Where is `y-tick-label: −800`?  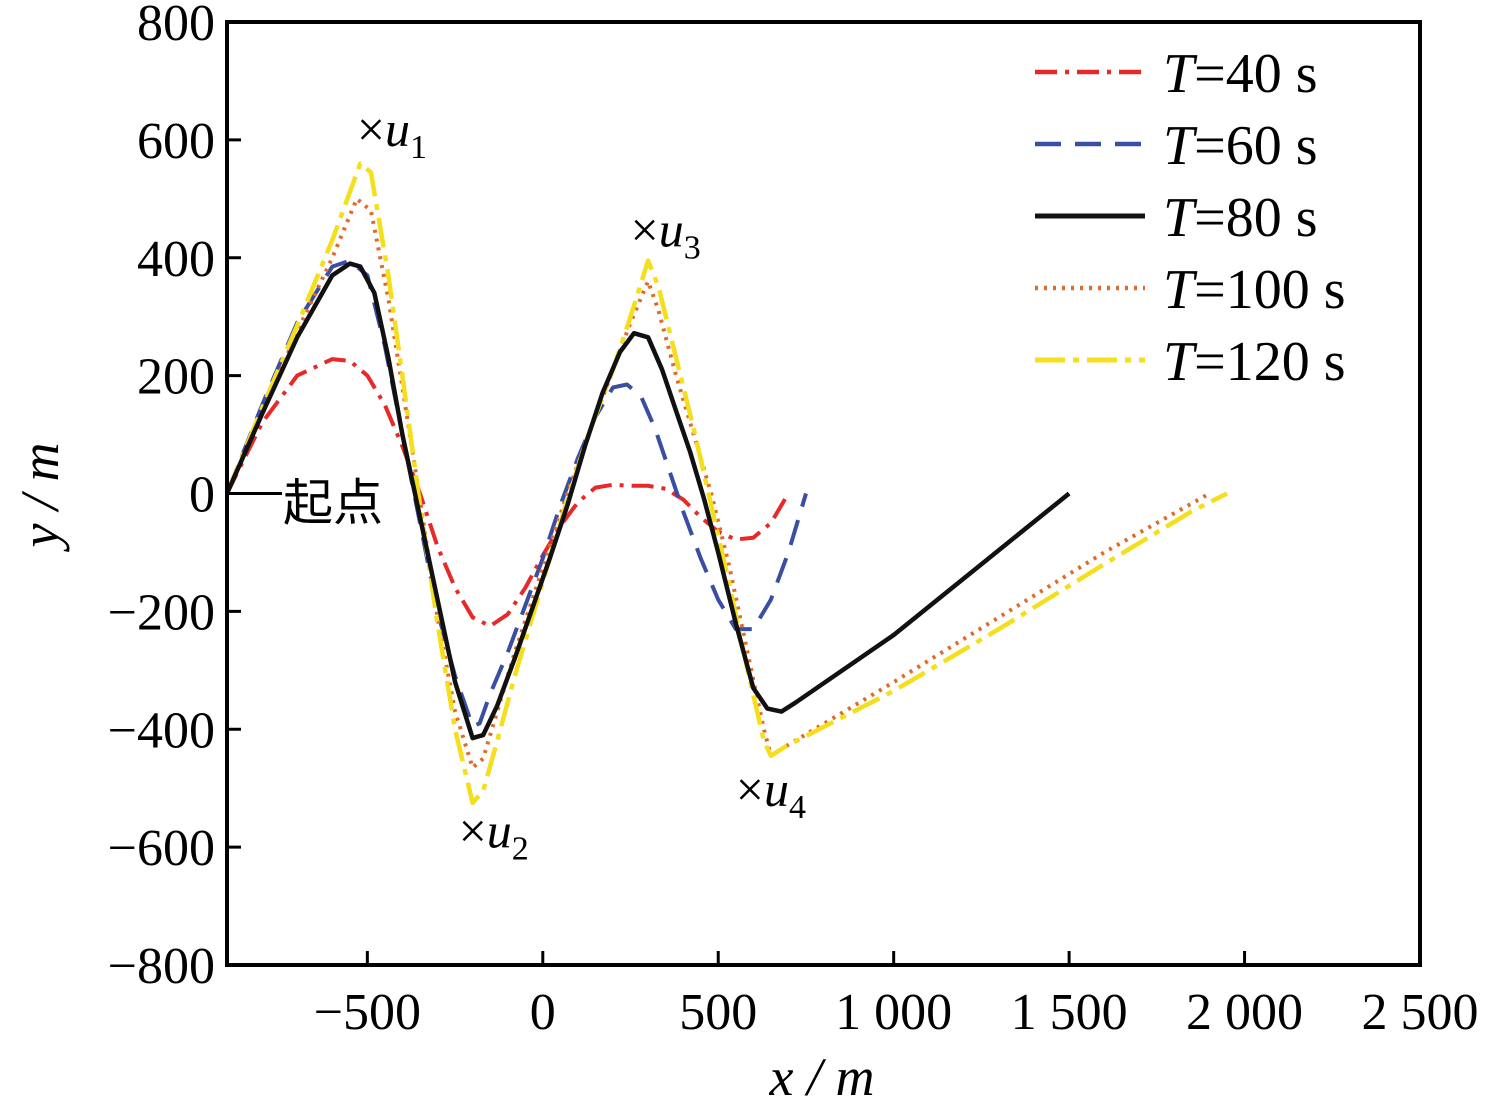 y-tick-label: −800 is located at coordinates (161, 966).